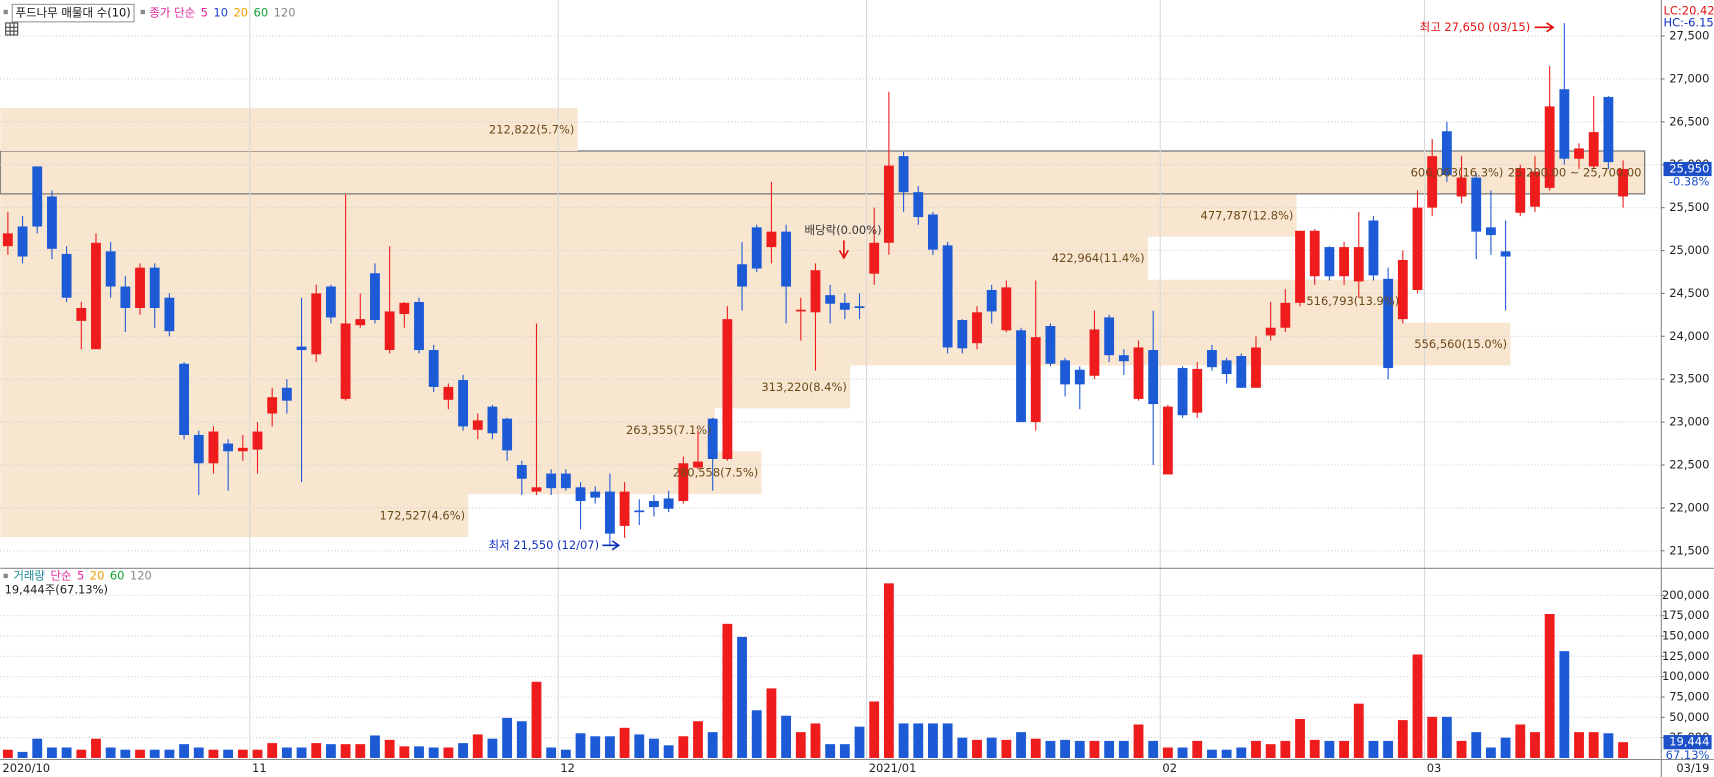 The width and height of the screenshot is (1714, 777). I want to click on price-tag-label: 19,444, so click(1689, 742).